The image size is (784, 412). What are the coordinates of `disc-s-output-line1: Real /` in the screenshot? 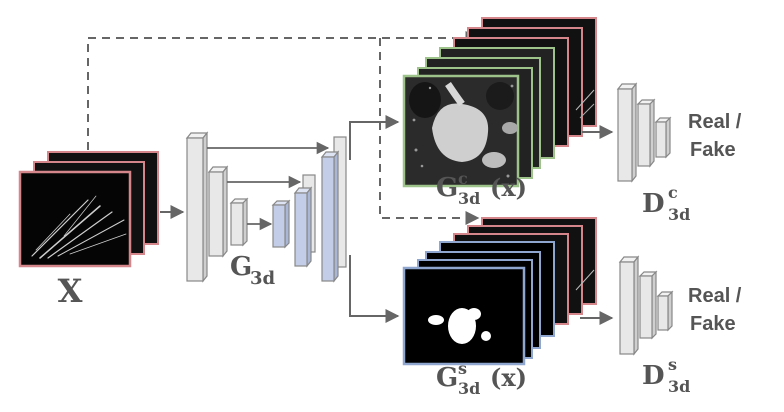 It's located at (715, 296).